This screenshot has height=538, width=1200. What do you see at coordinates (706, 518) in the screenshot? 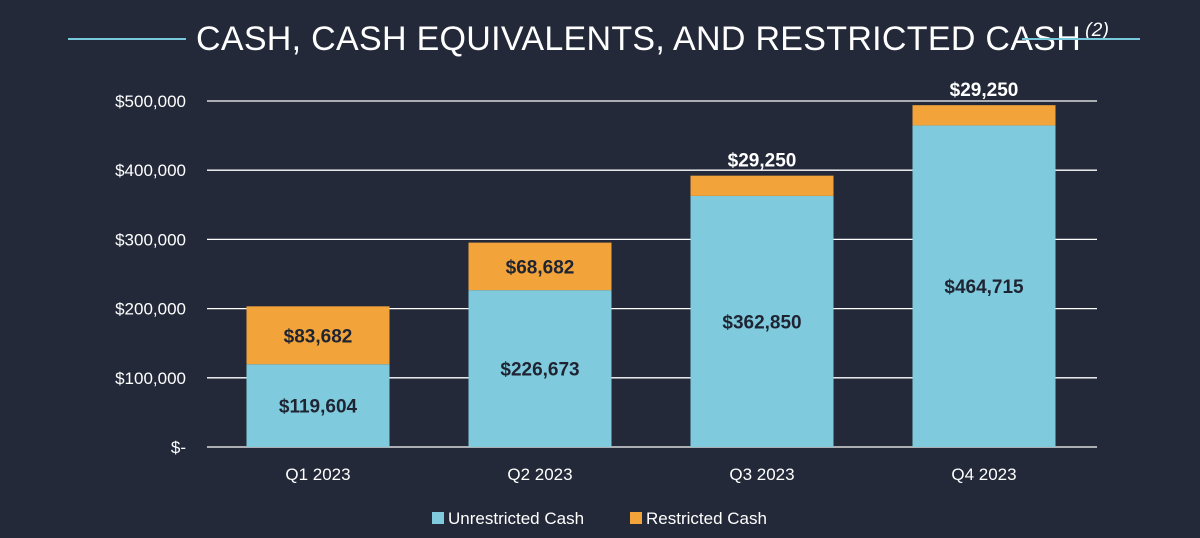
I see `legend-label-restricted: Restricted Cash` at bounding box center [706, 518].